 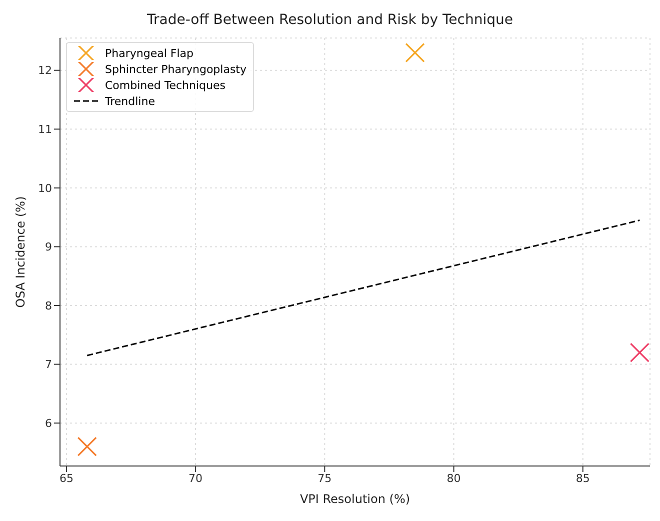 I want to click on y-tick-label: 11, so click(x=45, y=129).